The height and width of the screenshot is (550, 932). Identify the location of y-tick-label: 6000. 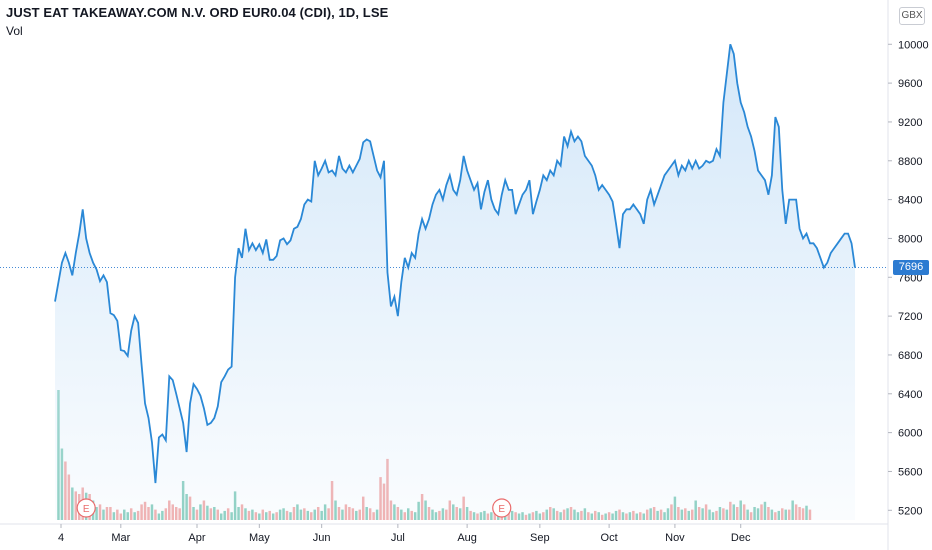
(910, 434).